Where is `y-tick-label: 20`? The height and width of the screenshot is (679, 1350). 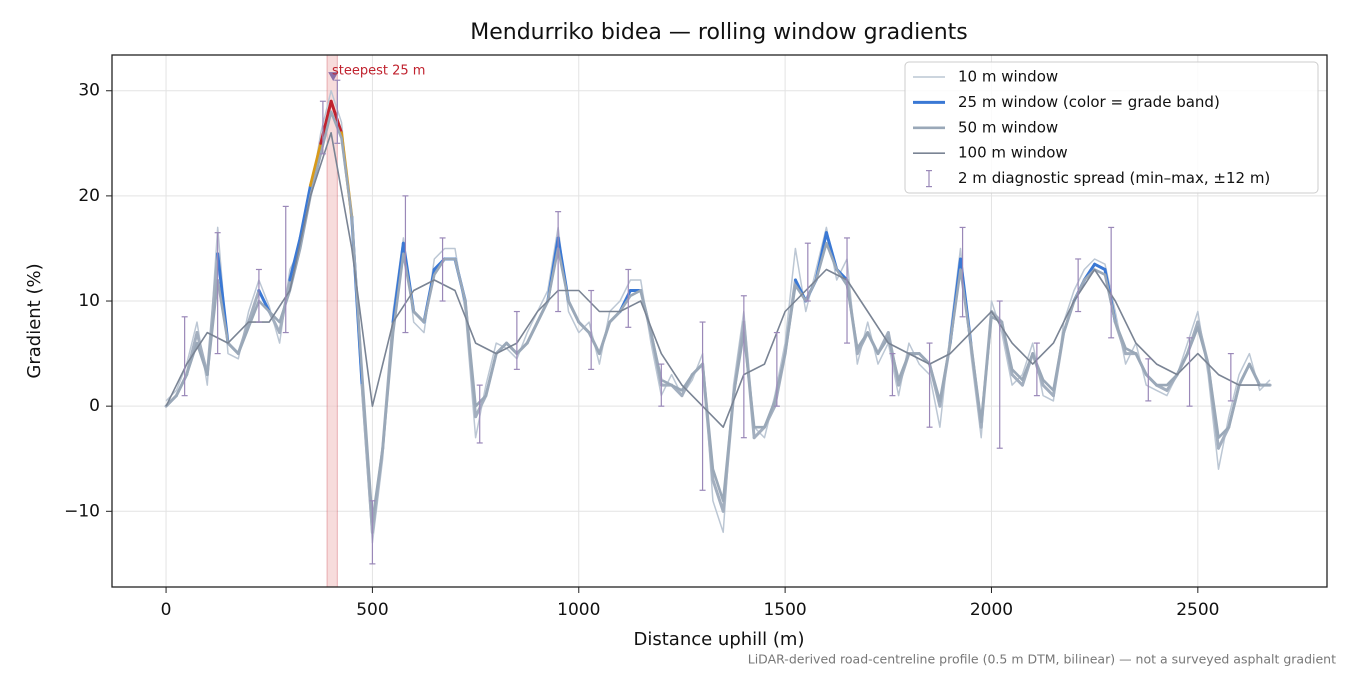 y-tick-label: 20 is located at coordinates (89, 196).